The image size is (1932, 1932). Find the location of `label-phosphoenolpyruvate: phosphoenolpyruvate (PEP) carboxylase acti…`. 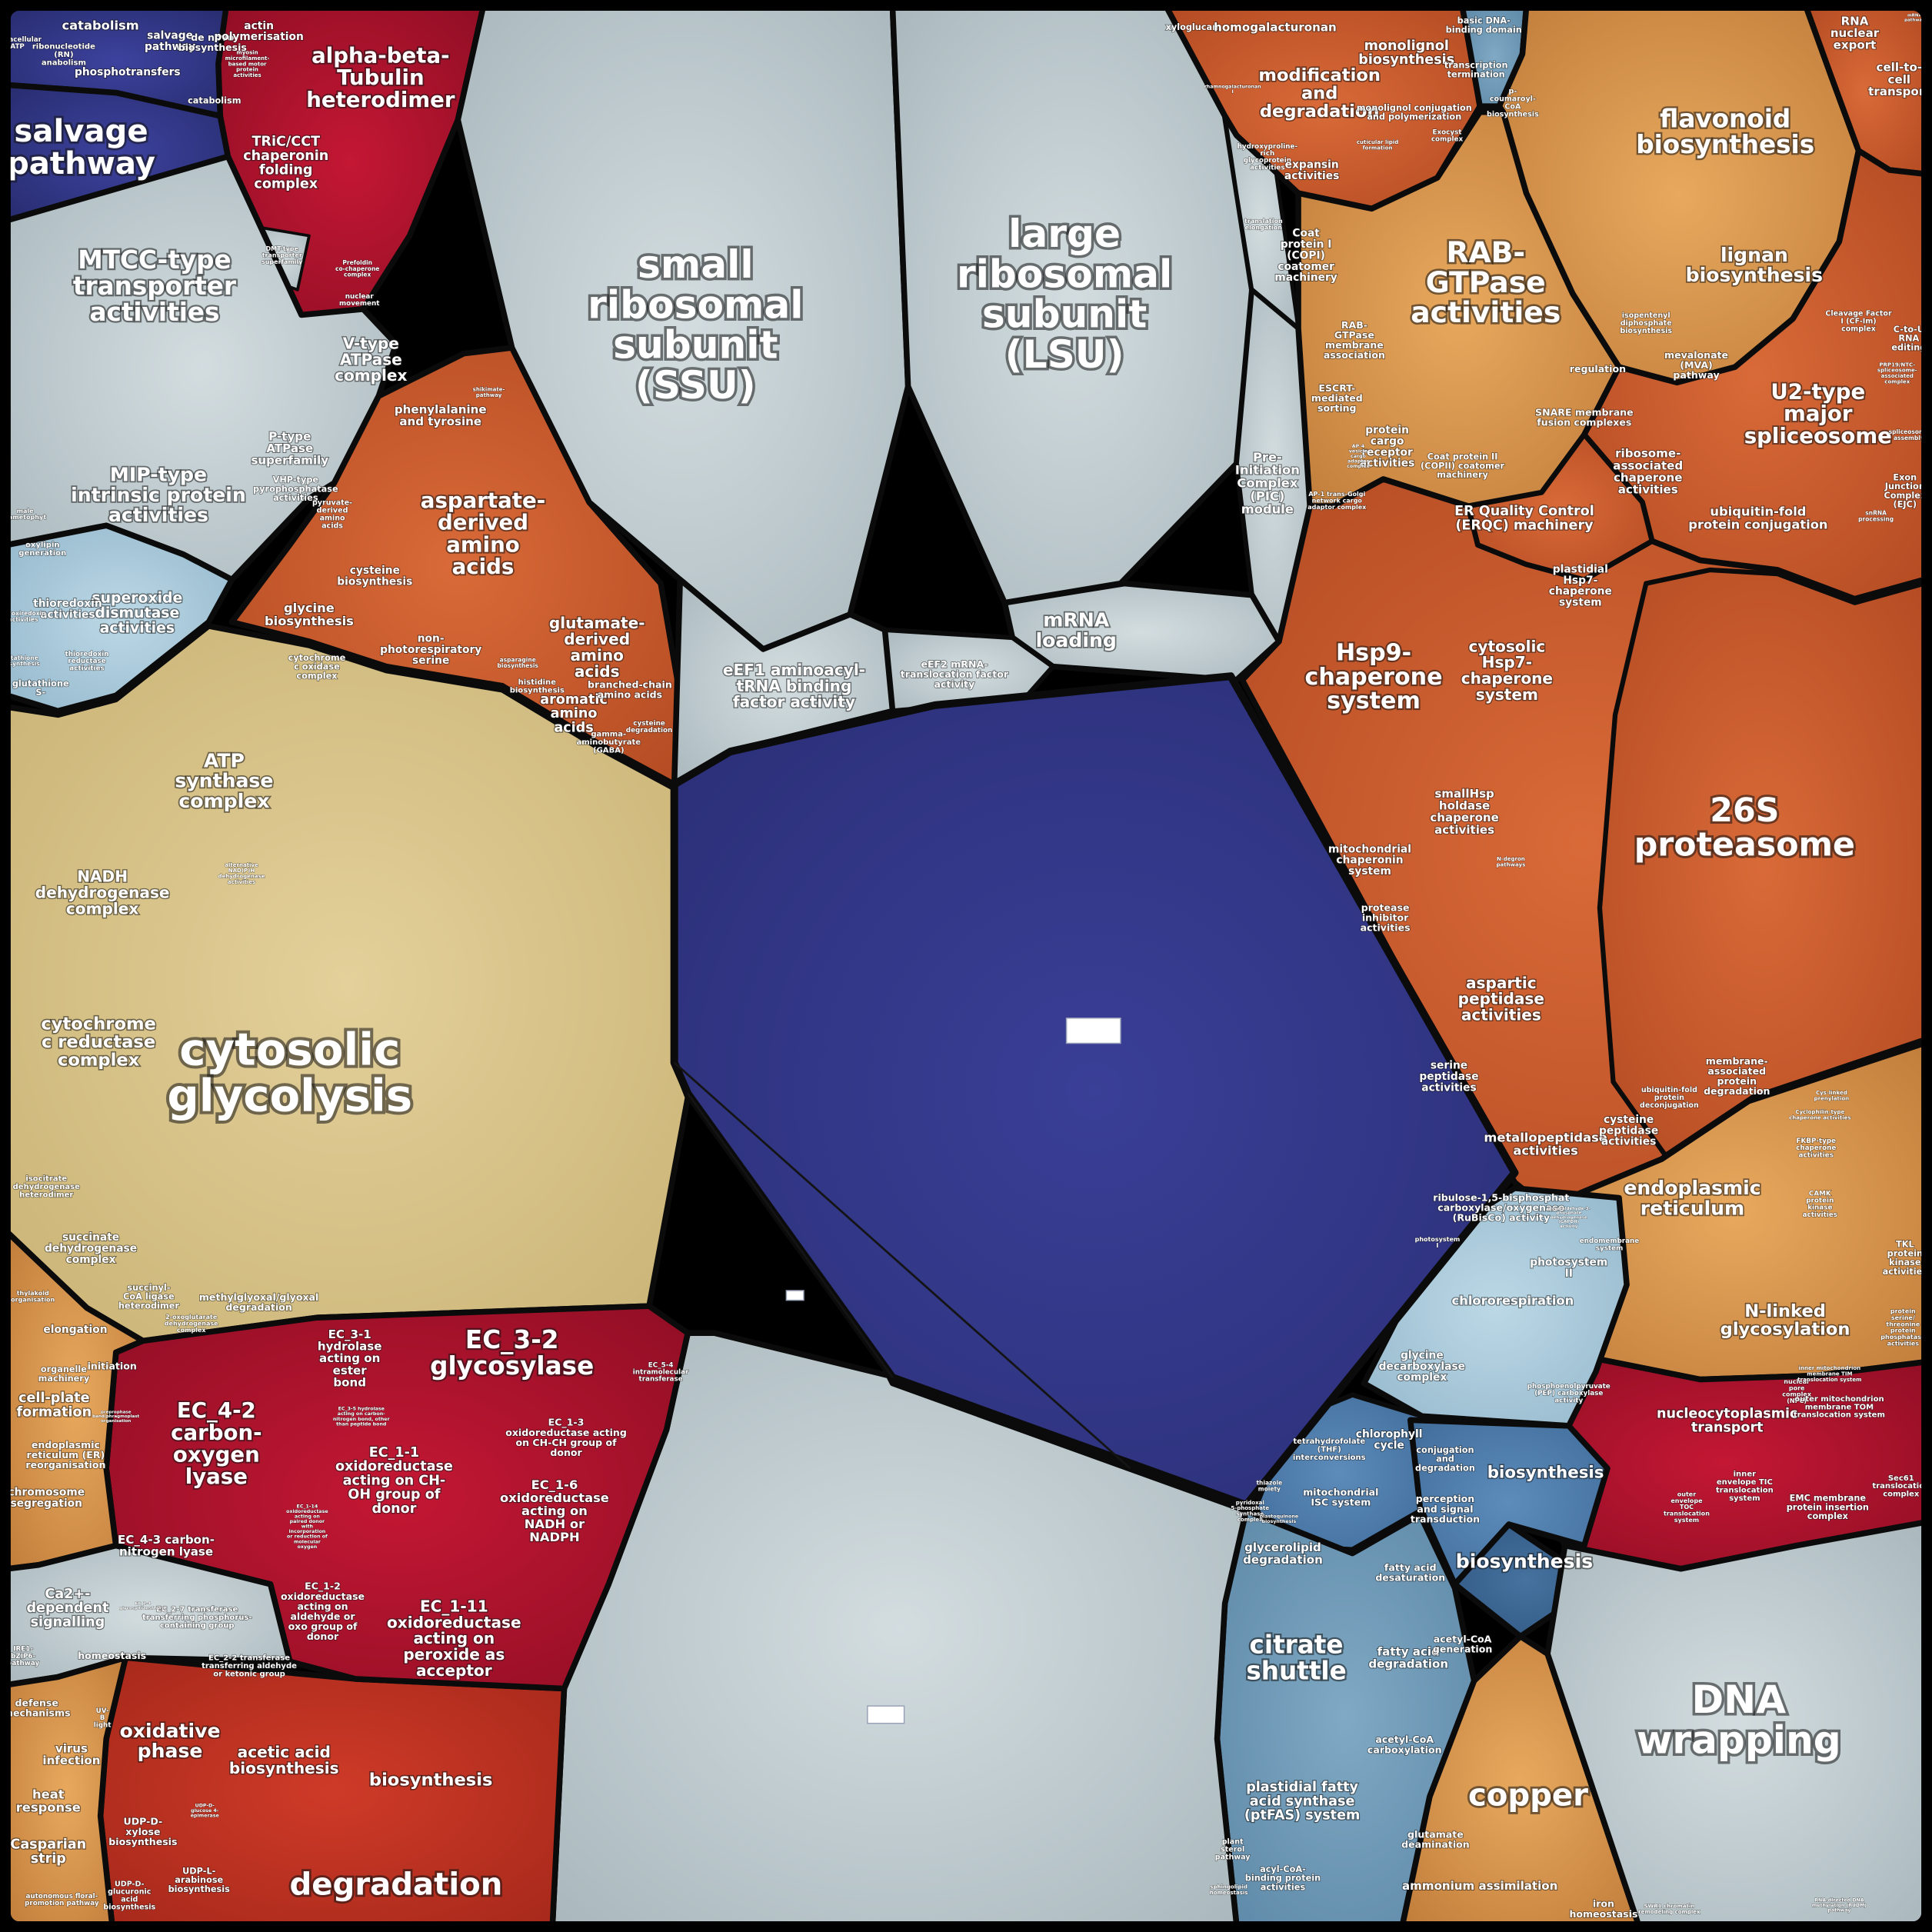

label-phosphoenolpyruvate: phosphoenolpyruvate (PEP) carboxylase acti… is located at coordinates (1569, 1393).